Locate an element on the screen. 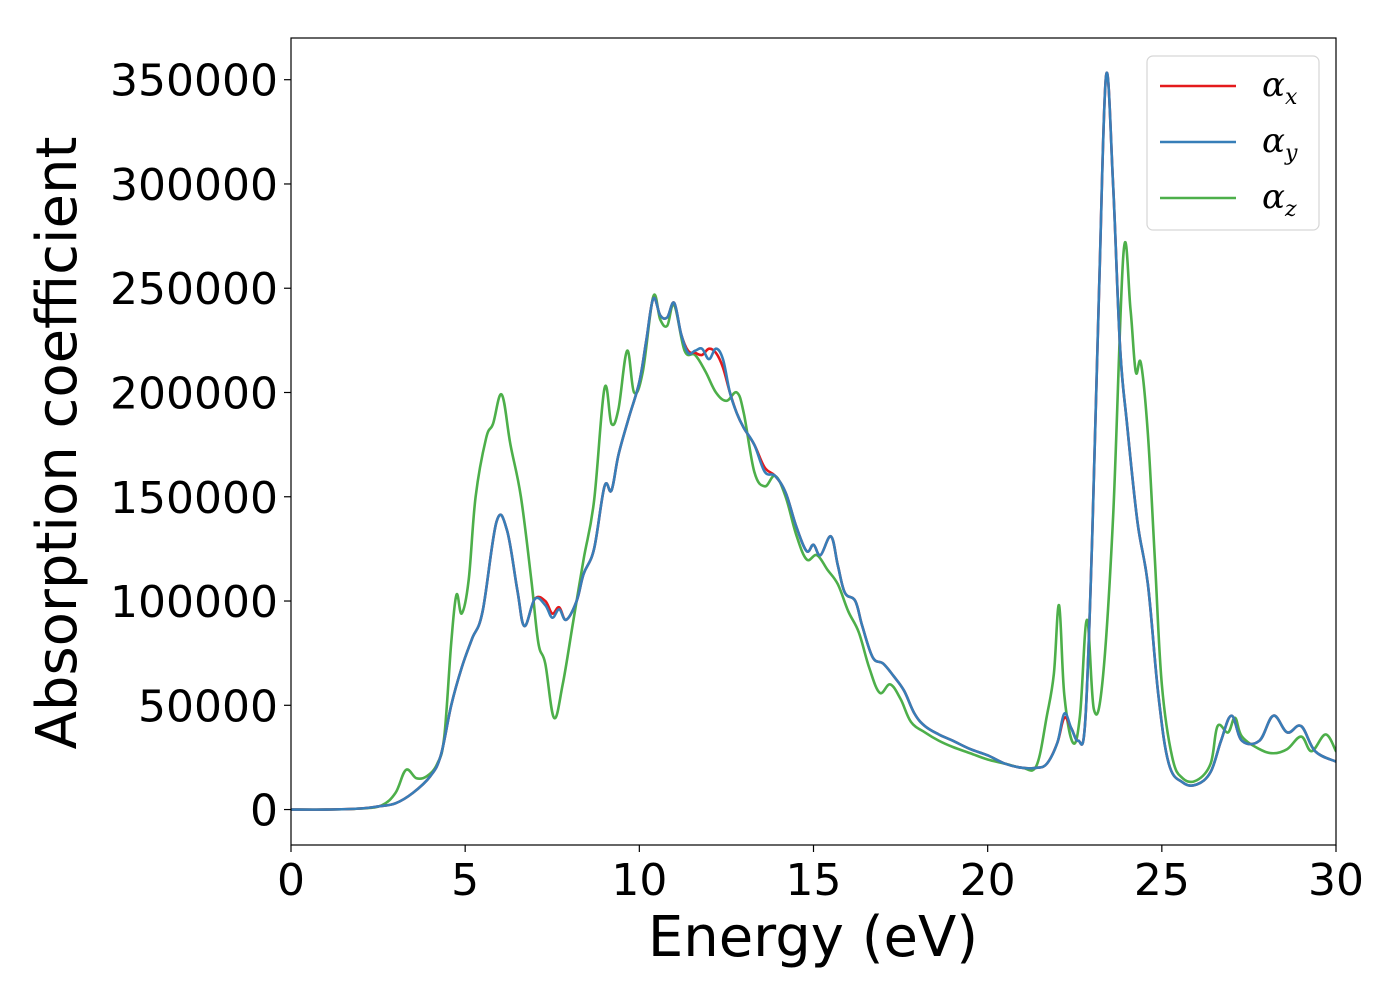  y-axis-label: Absorption coefficient is located at coordinates (57, 443).